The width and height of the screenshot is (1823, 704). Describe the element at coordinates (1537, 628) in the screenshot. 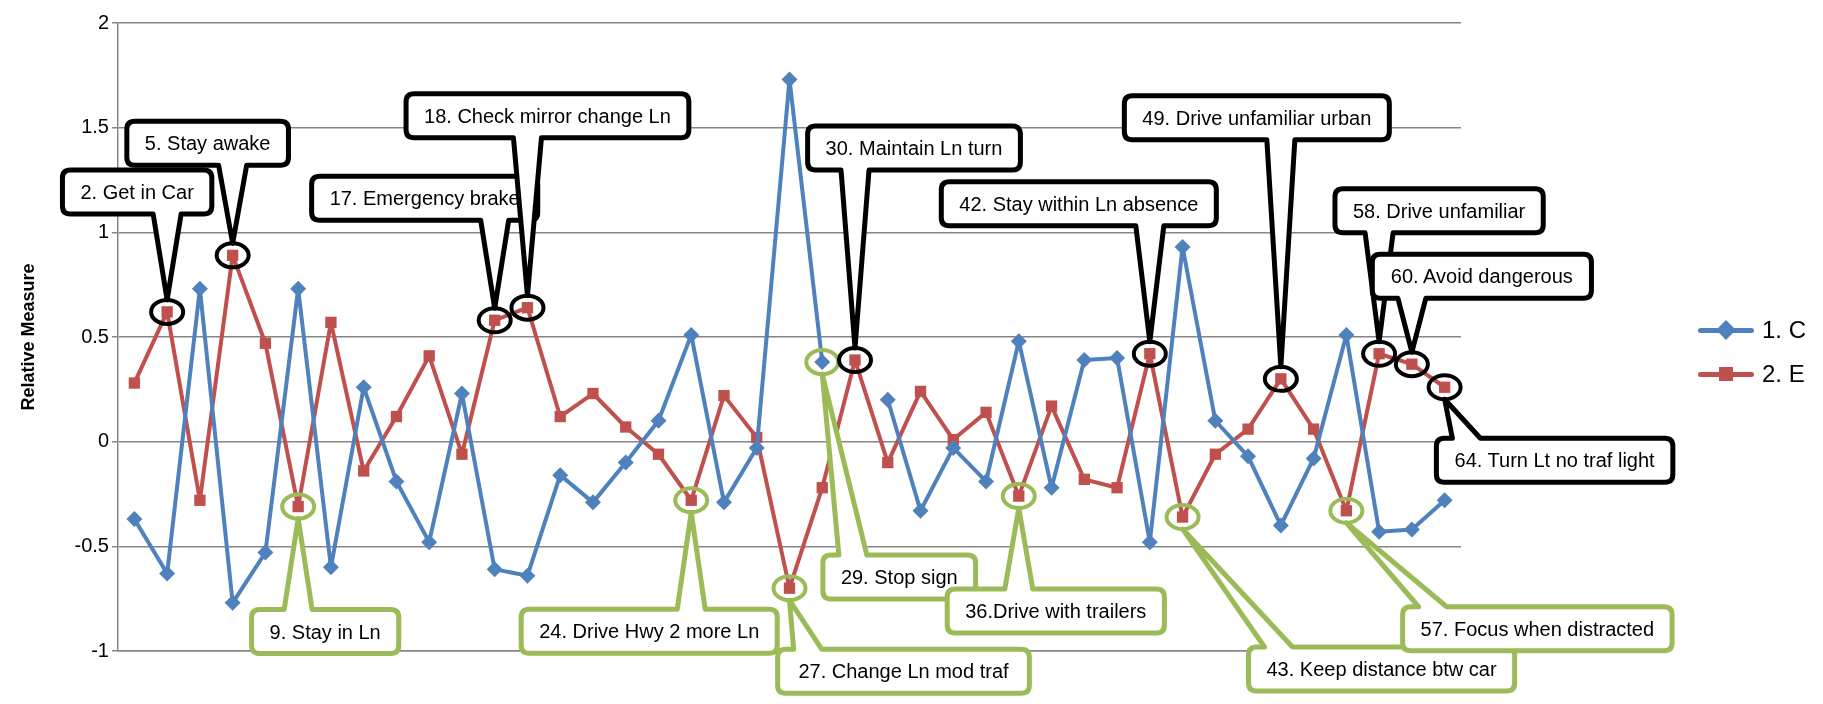

I see `annotation: 57. Focus when distracted` at that location.